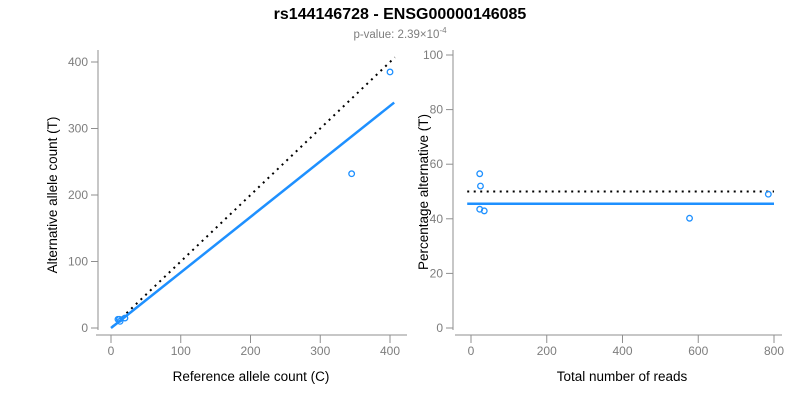  I want to click on right-x-tick-label: 400, so click(622, 351).